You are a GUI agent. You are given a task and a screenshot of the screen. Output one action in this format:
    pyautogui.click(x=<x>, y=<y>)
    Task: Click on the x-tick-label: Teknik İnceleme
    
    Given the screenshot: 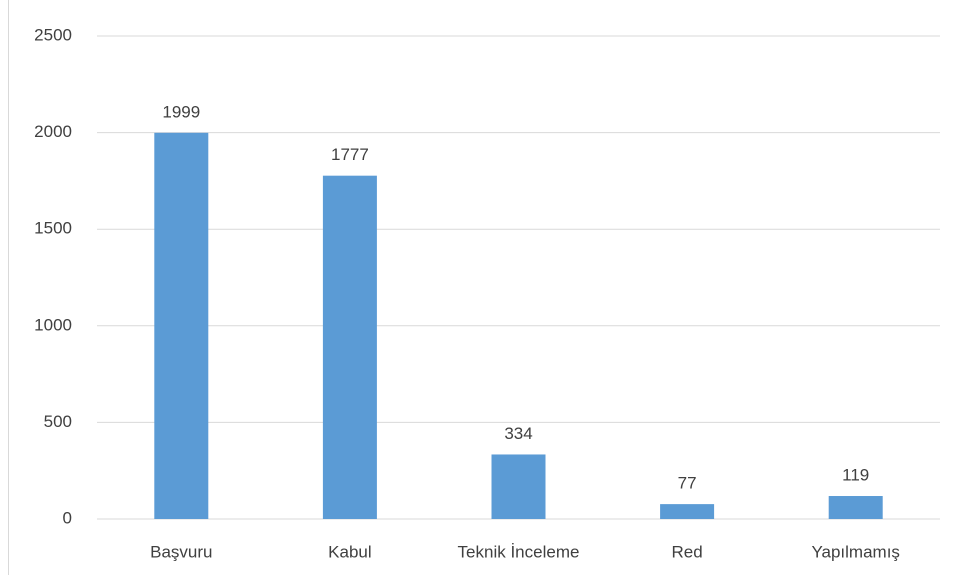 What is the action you would take?
    pyautogui.click(x=519, y=551)
    